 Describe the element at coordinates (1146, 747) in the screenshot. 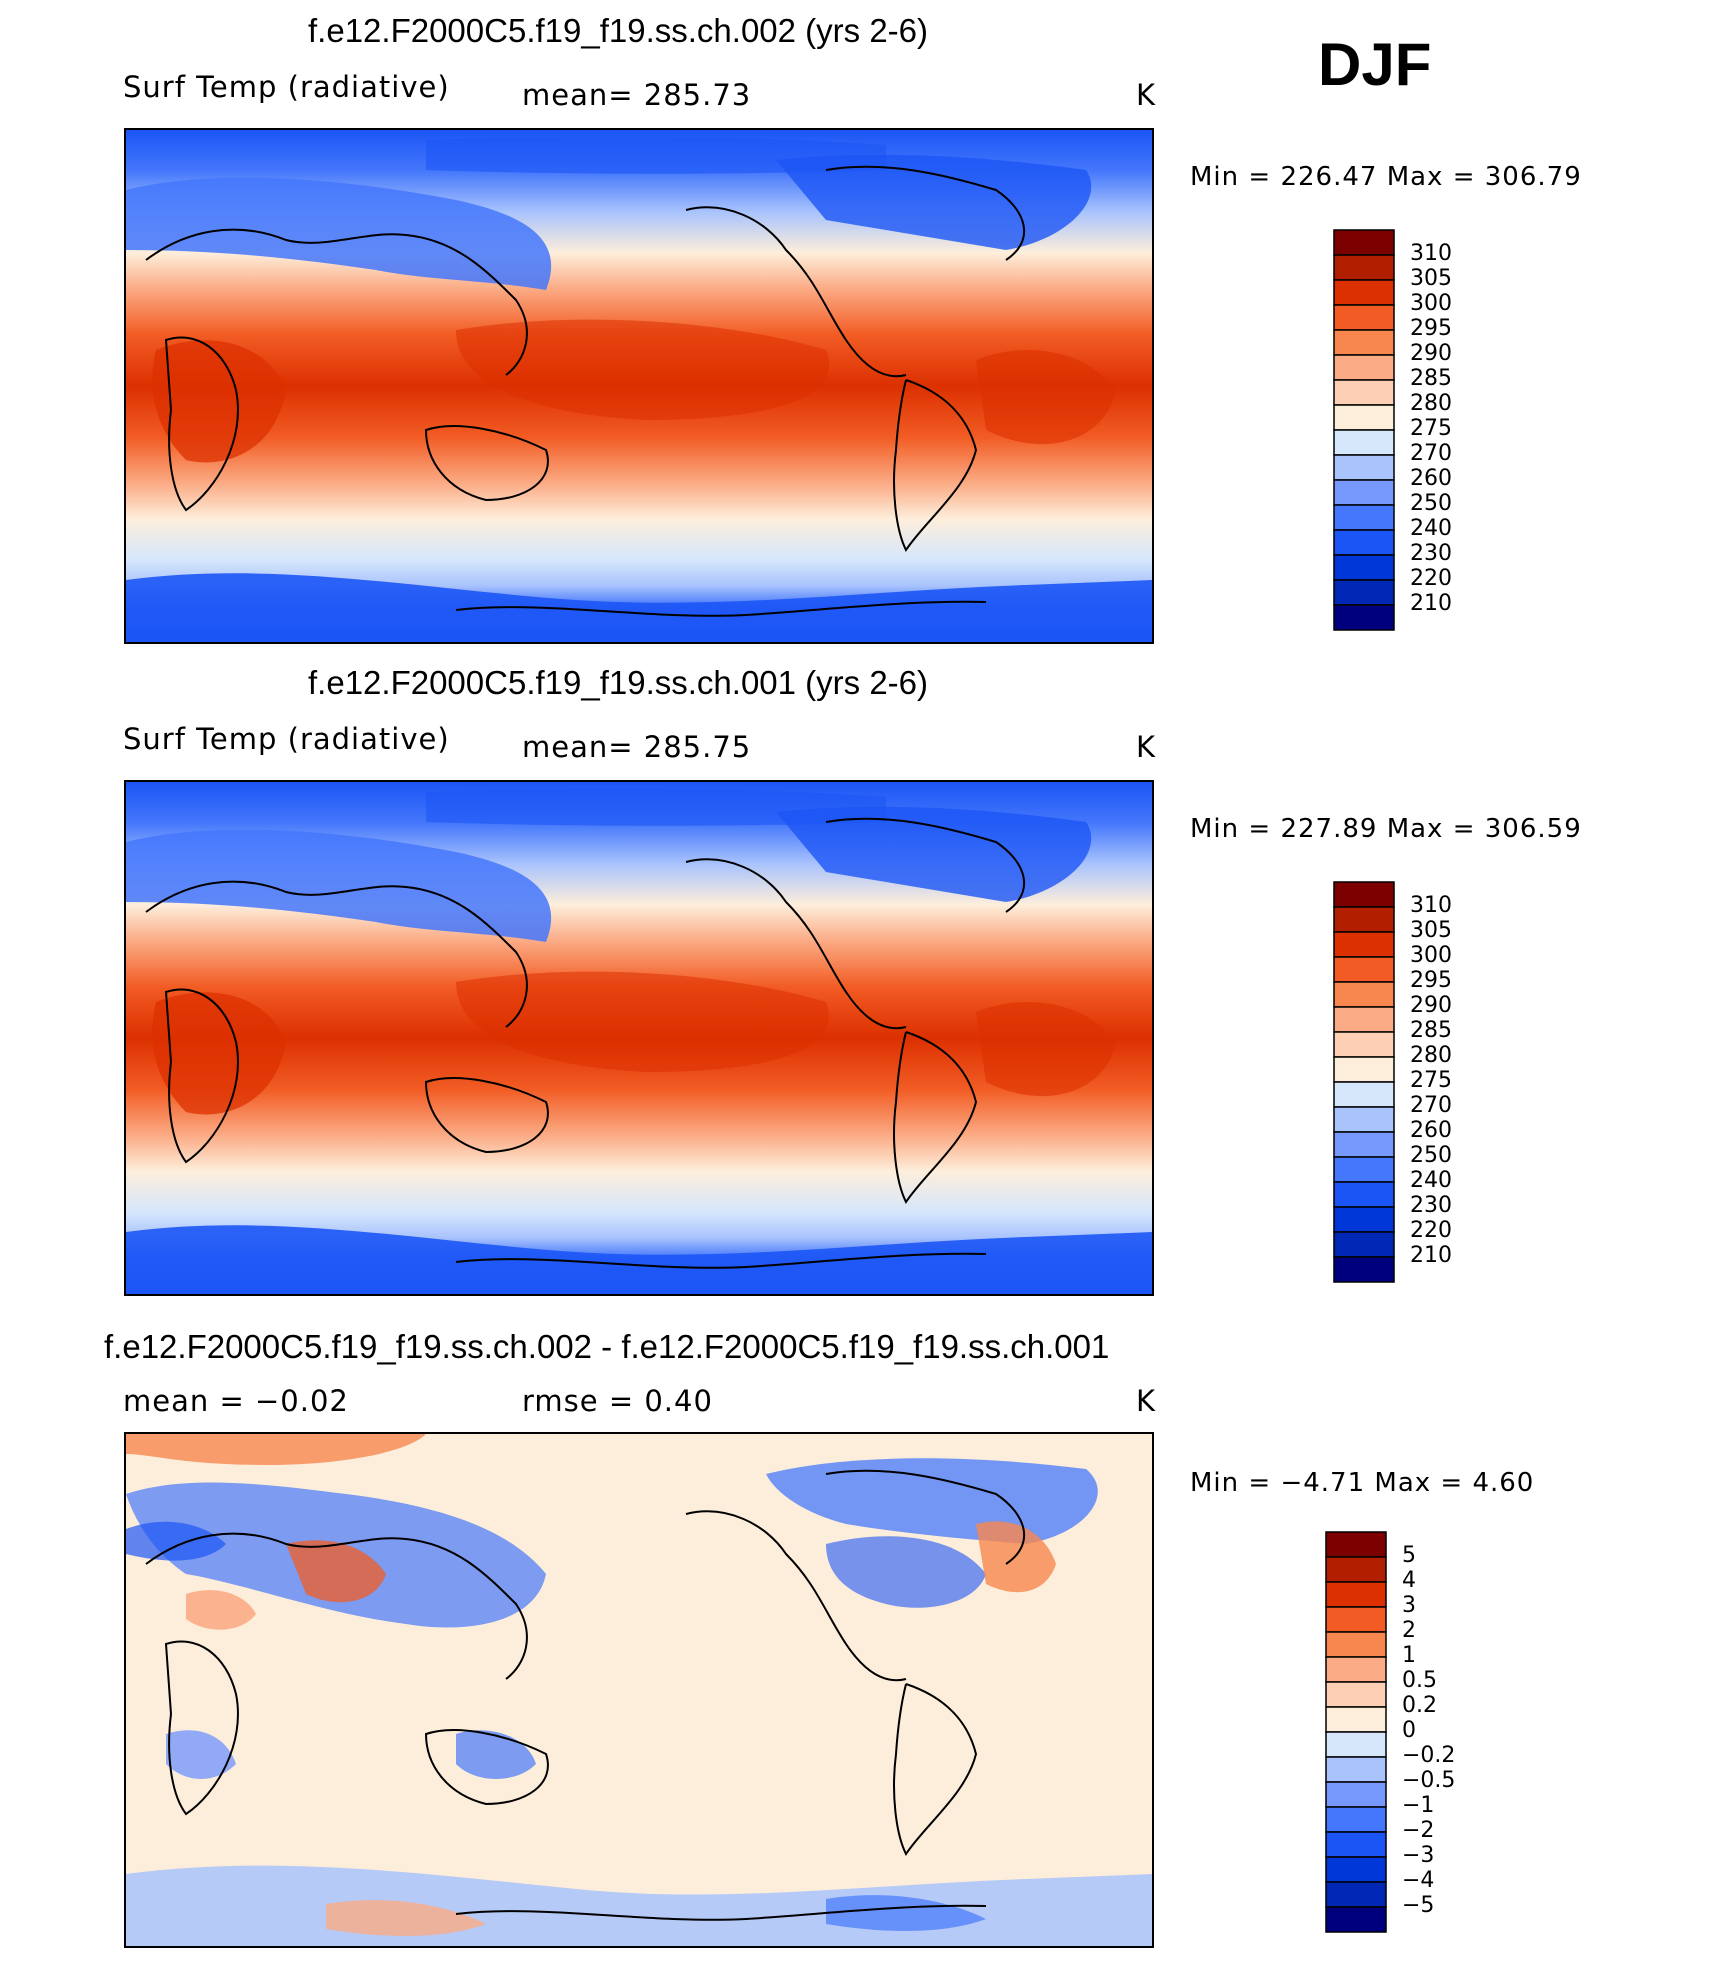

I see `panel-2-units-label: K` at that location.